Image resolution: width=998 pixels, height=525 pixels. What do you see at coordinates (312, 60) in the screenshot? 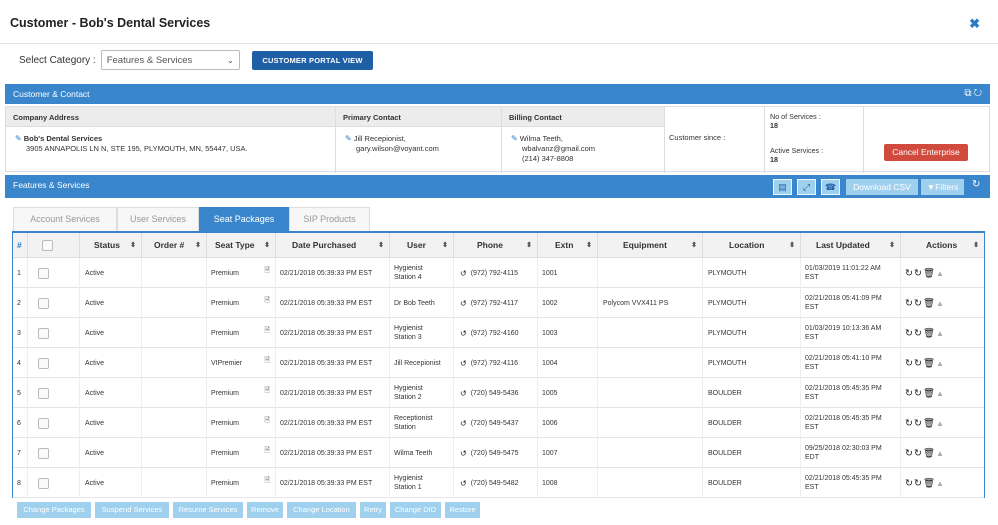
I see `customer-portal-view-button: CUSTOMER PORTAL VIEW` at bounding box center [312, 60].